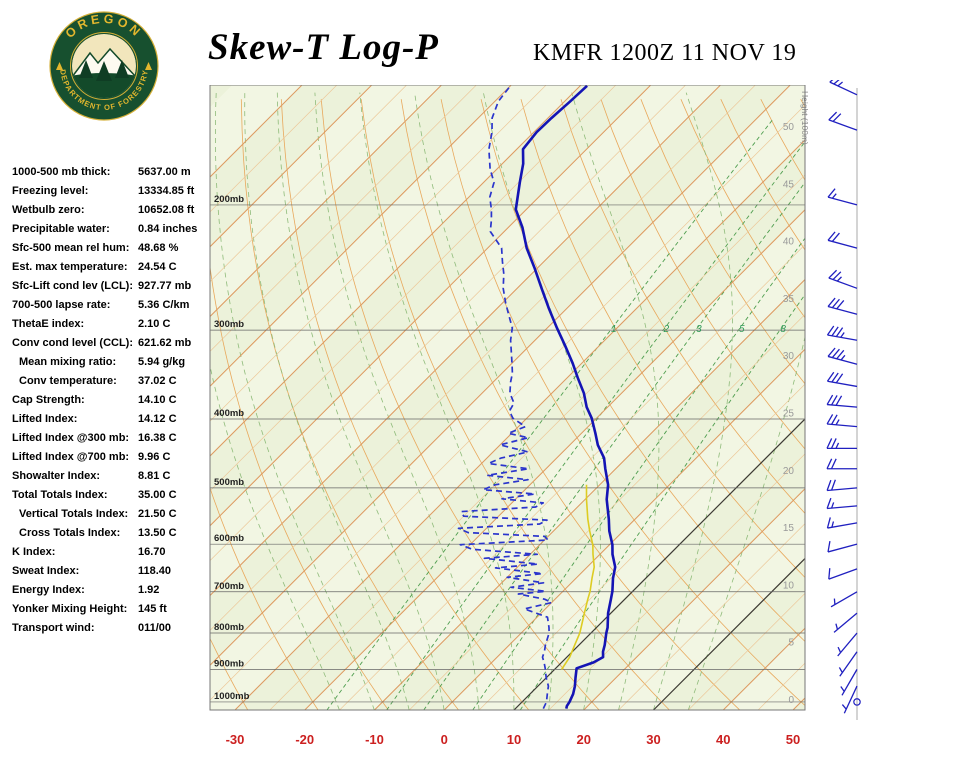 This screenshot has width=960, height=768. I want to click on index-label: Cross Totals Index:, so click(70, 533).